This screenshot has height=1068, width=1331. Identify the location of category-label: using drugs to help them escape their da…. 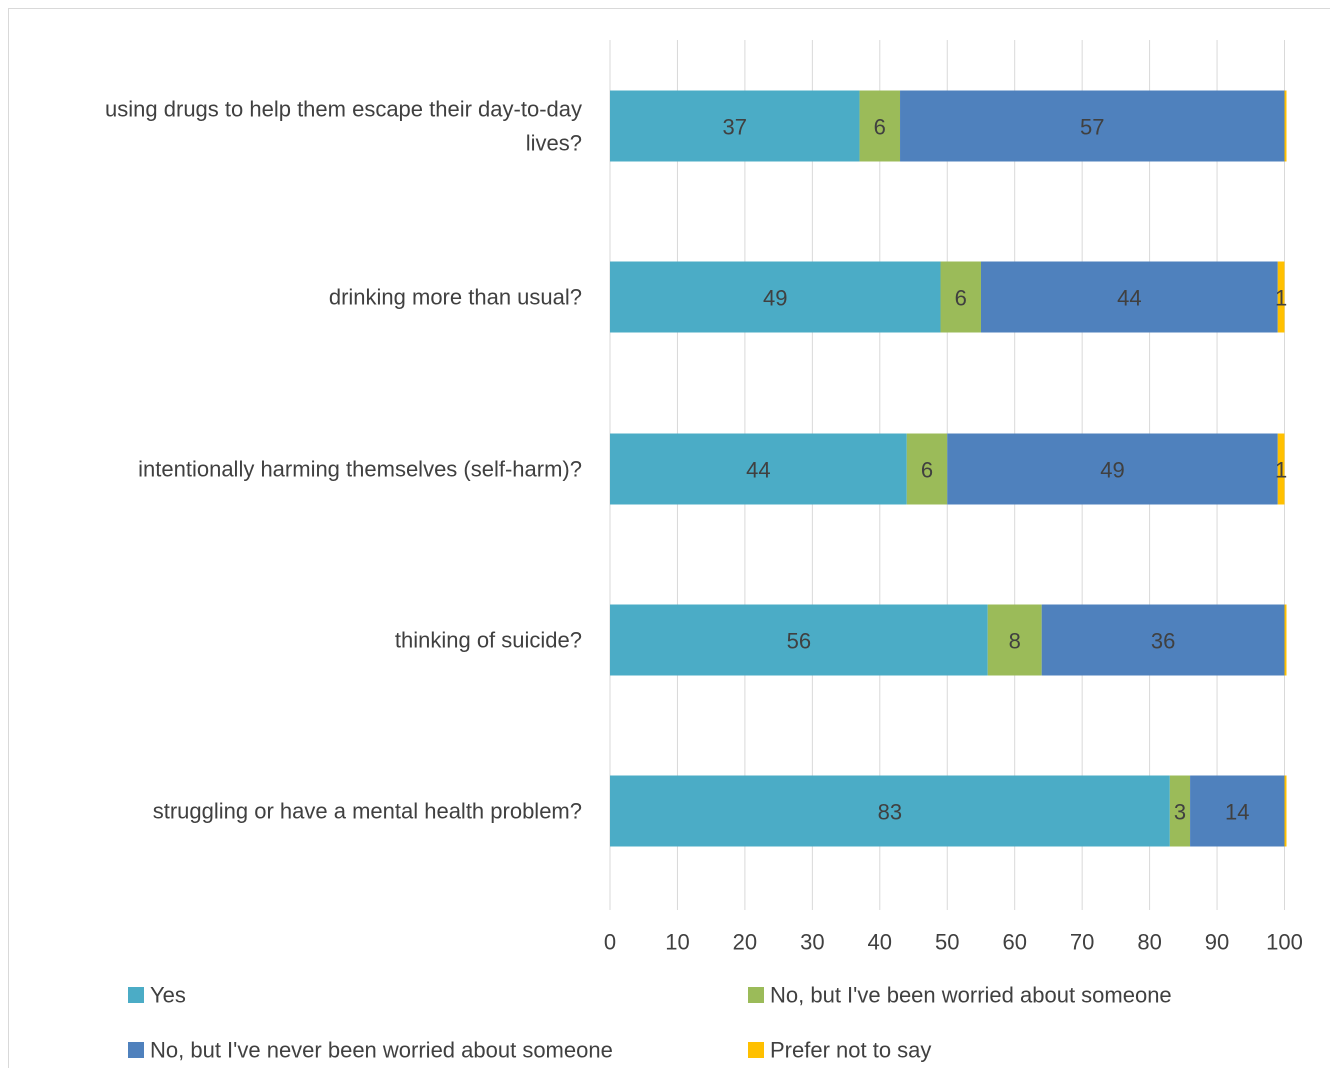
(343, 109).